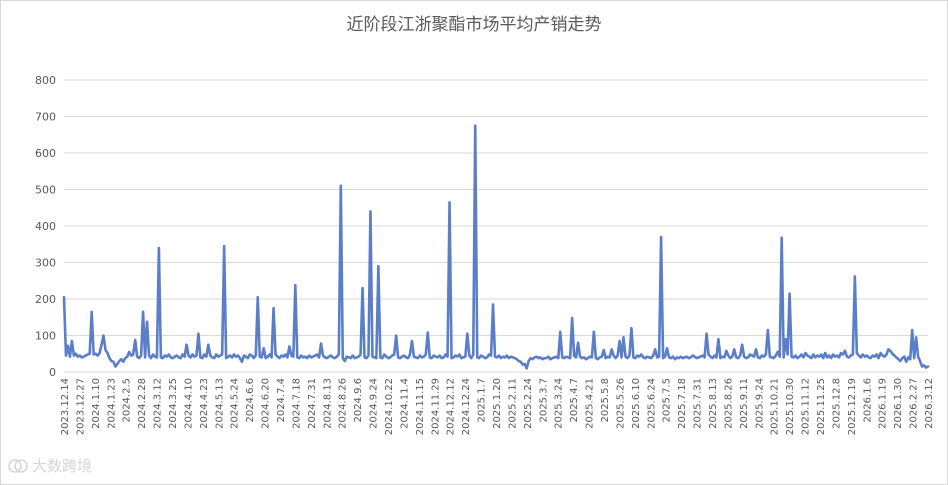  I want to click on x-tick-label: 2025.7.18, so click(682, 403).